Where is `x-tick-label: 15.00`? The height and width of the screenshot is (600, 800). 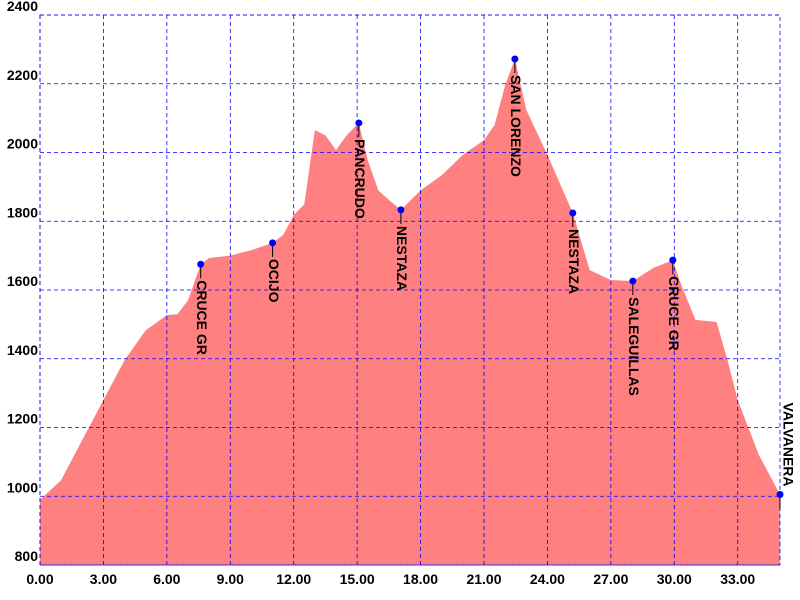
x-tick-label: 15.00 is located at coordinates (357, 579).